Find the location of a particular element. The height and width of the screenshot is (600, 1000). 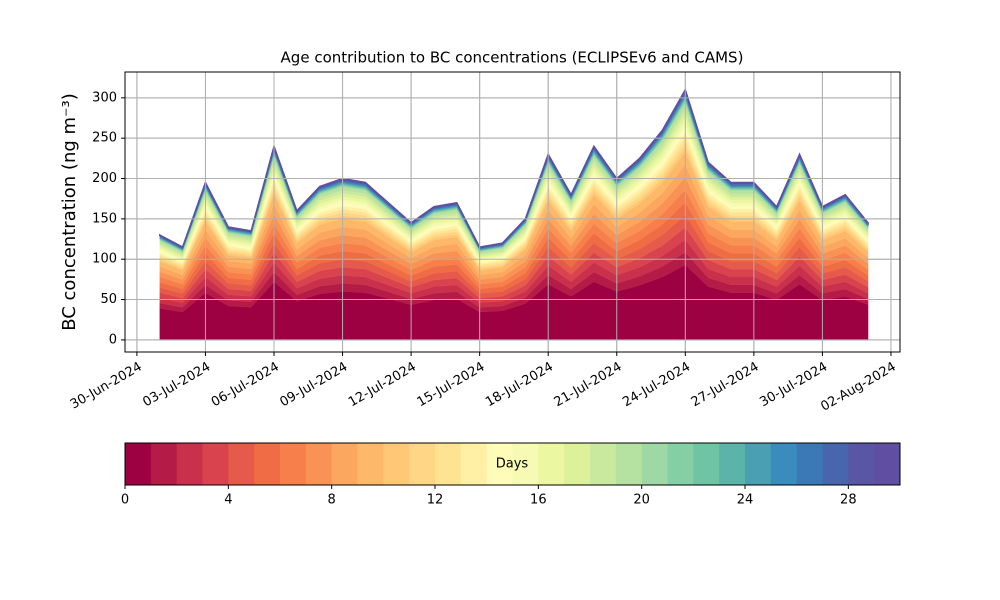

x-tick-label: 06-Jul-2024 is located at coordinates (245, 385).